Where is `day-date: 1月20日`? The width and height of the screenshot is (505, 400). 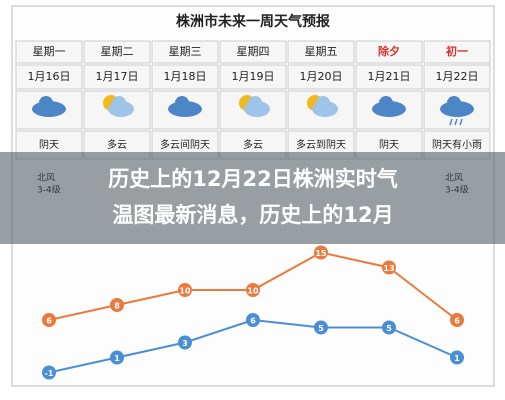
day-date: 1月20日 is located at coordinates (321, 76).